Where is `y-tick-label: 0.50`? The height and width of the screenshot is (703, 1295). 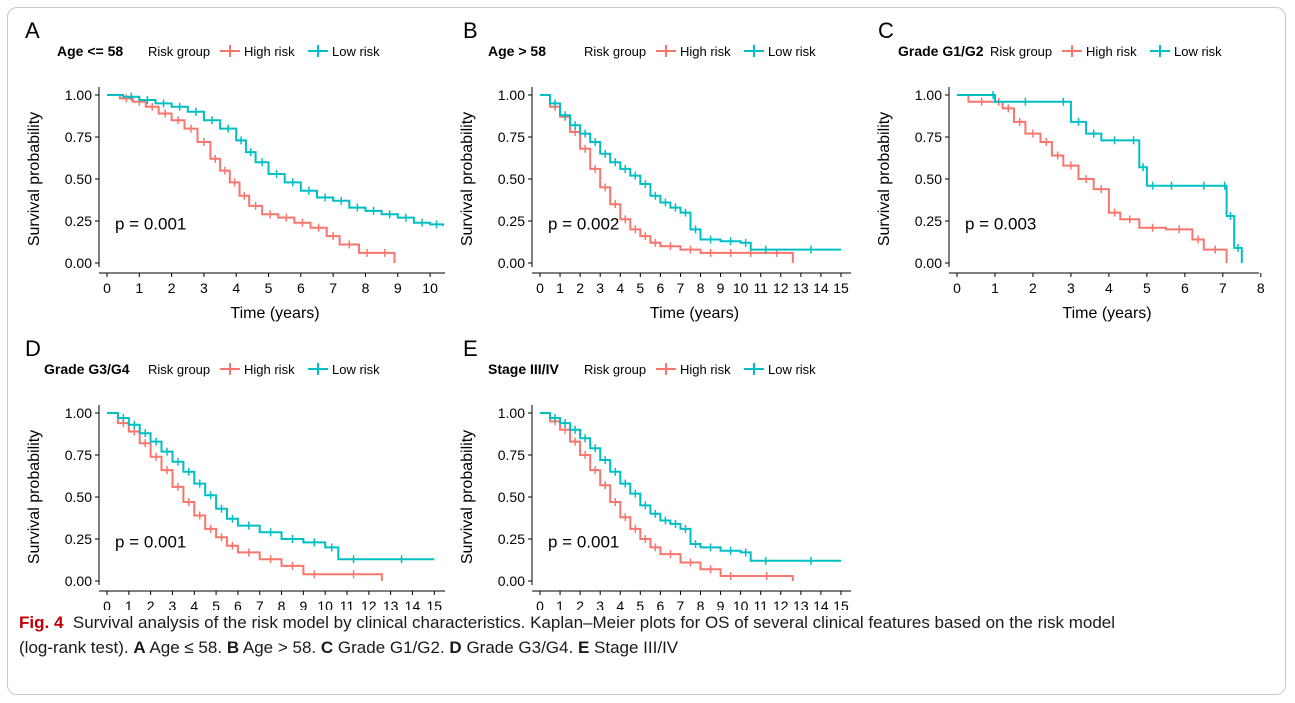 y-tick-label: 0.50 is located at coordinates (511, 179).